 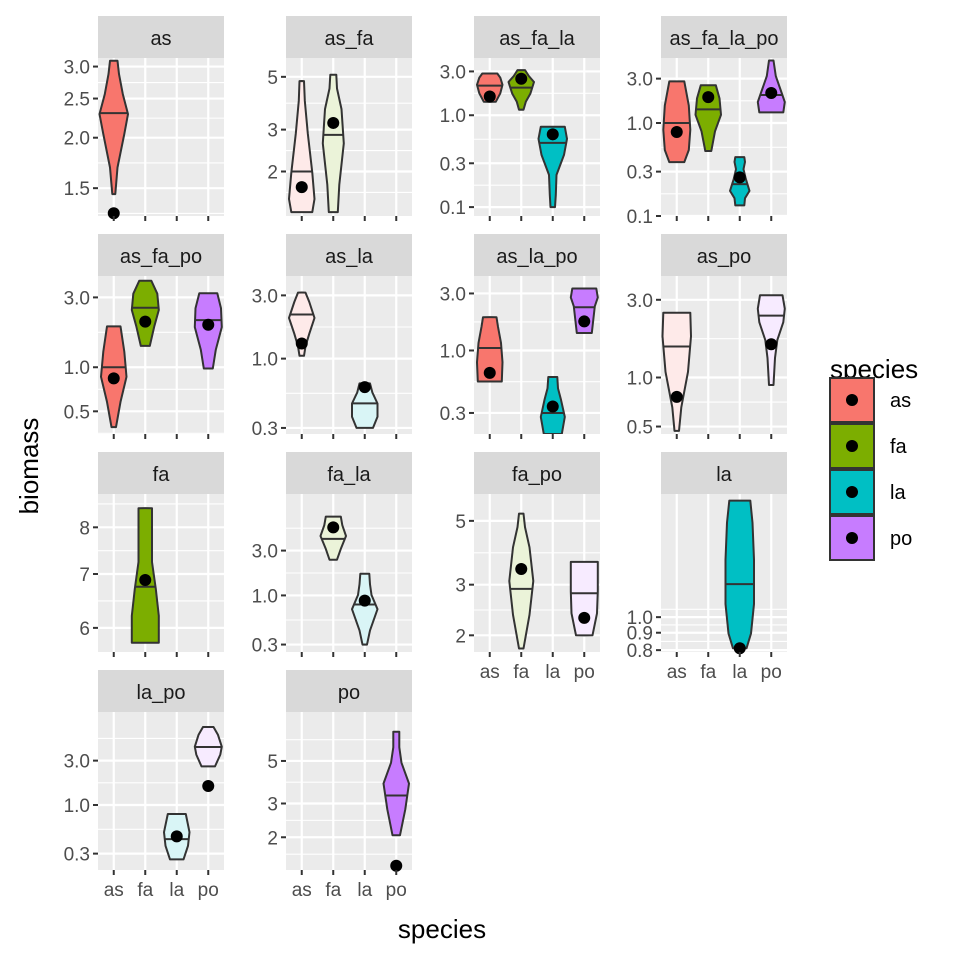 What do you see at coordinates (520, 336) in the screenshot?
I see `facet-panel: as_la_po 0.3 1.0 3.0` at bounding box center [520, 336].